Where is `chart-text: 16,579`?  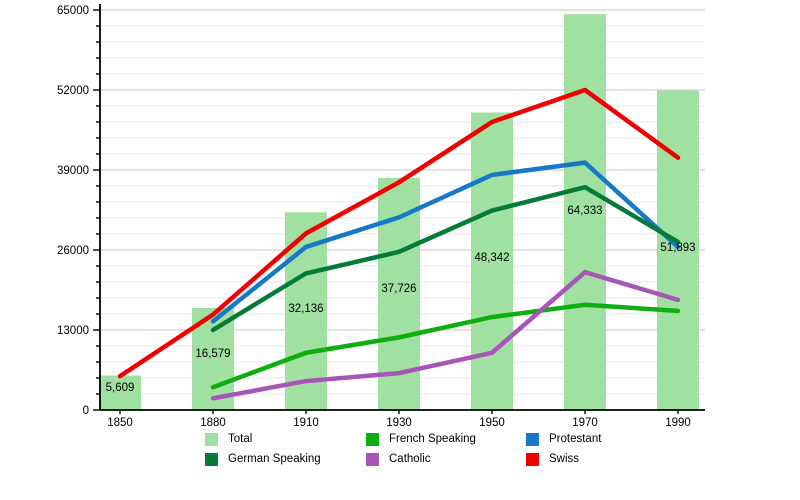 chart-text: 16,579 is located at coordinates (212, 354).